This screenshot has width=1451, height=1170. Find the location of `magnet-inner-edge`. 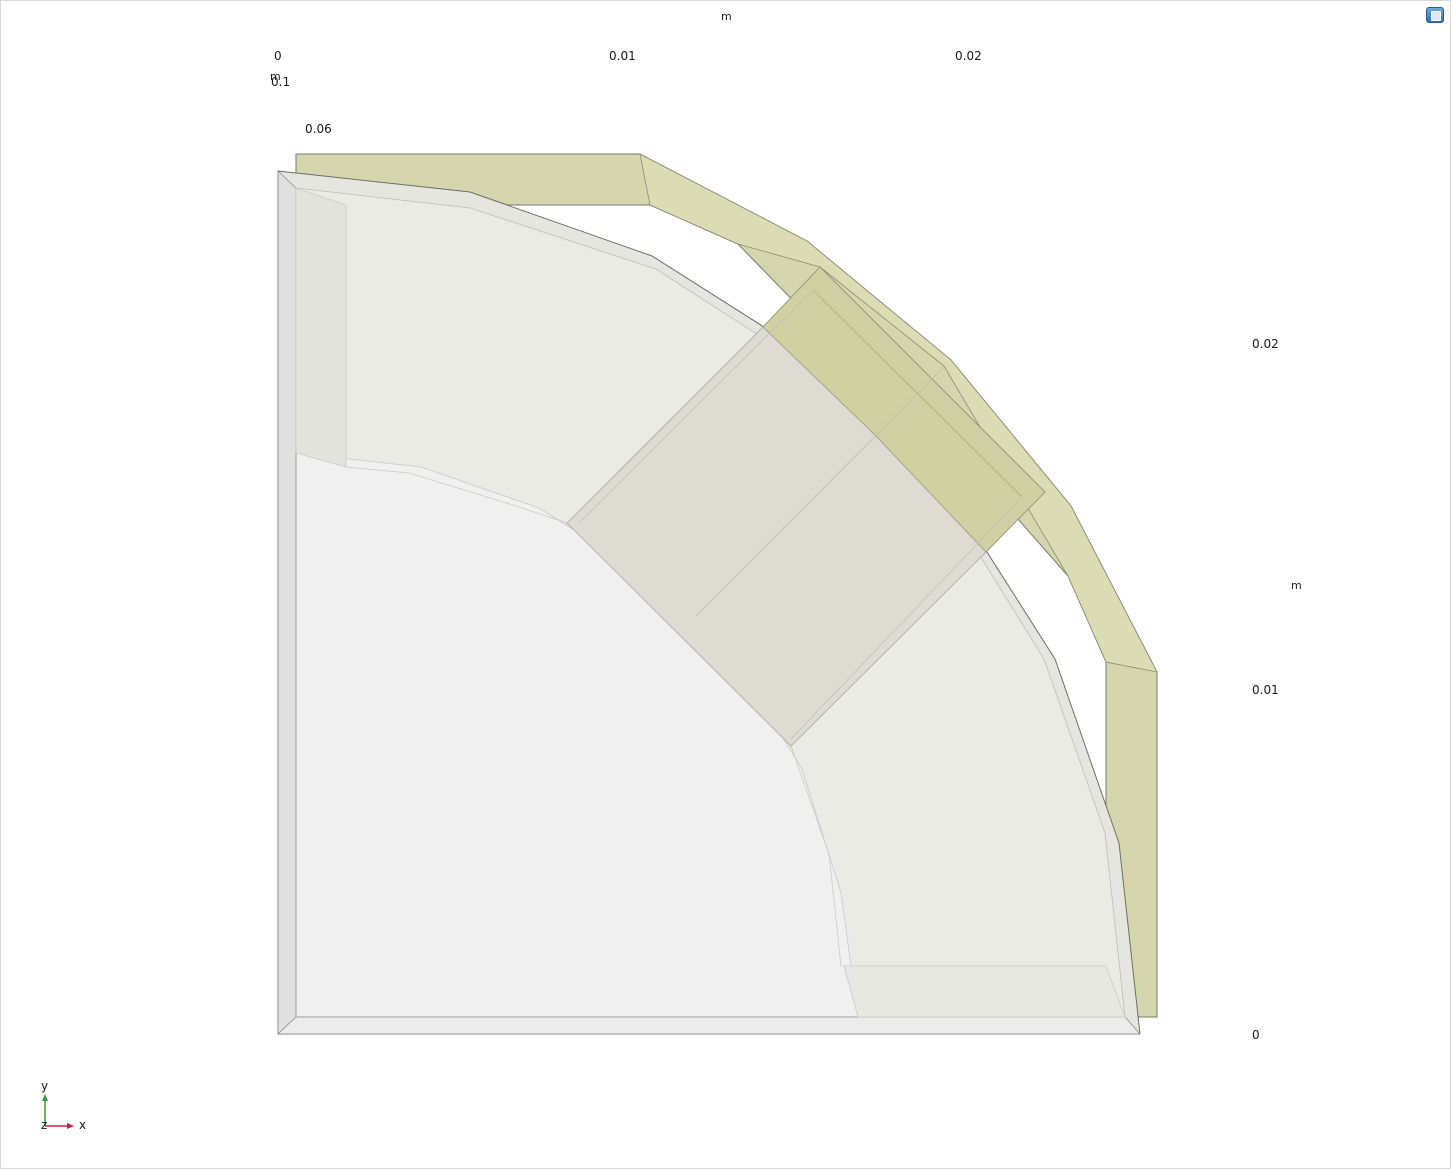

magnet-inner-edge is located at coordinates (696, 406).